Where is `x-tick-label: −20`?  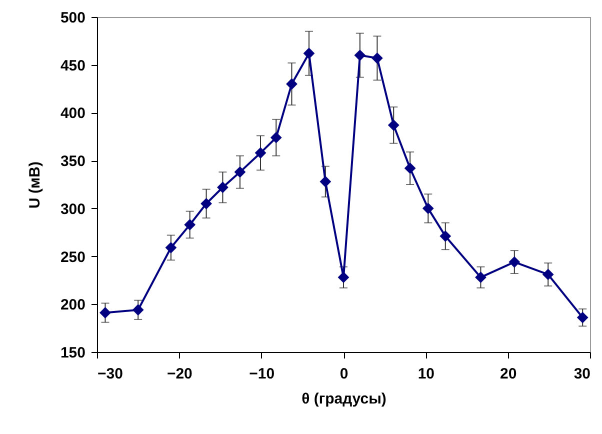
x-tick-label: −20 is located at coordinates (179, 374).